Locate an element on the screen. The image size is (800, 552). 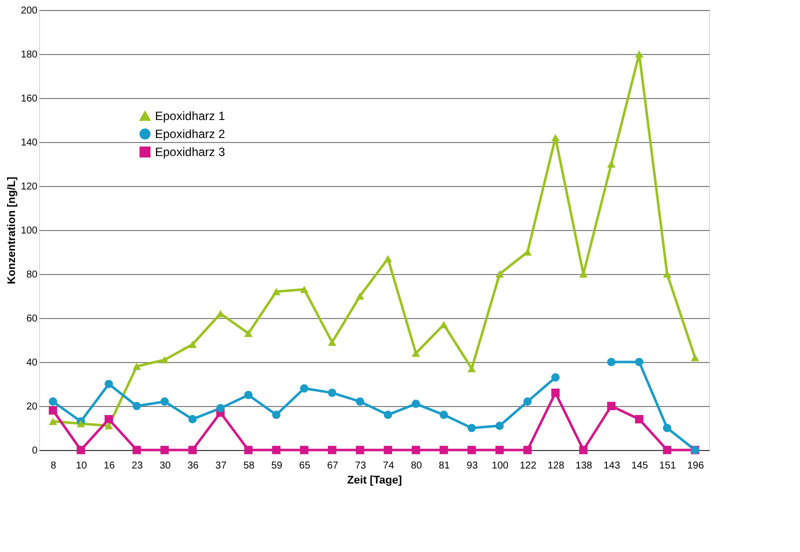
x-tick-label: 23 is located at coordinates (138, 466).